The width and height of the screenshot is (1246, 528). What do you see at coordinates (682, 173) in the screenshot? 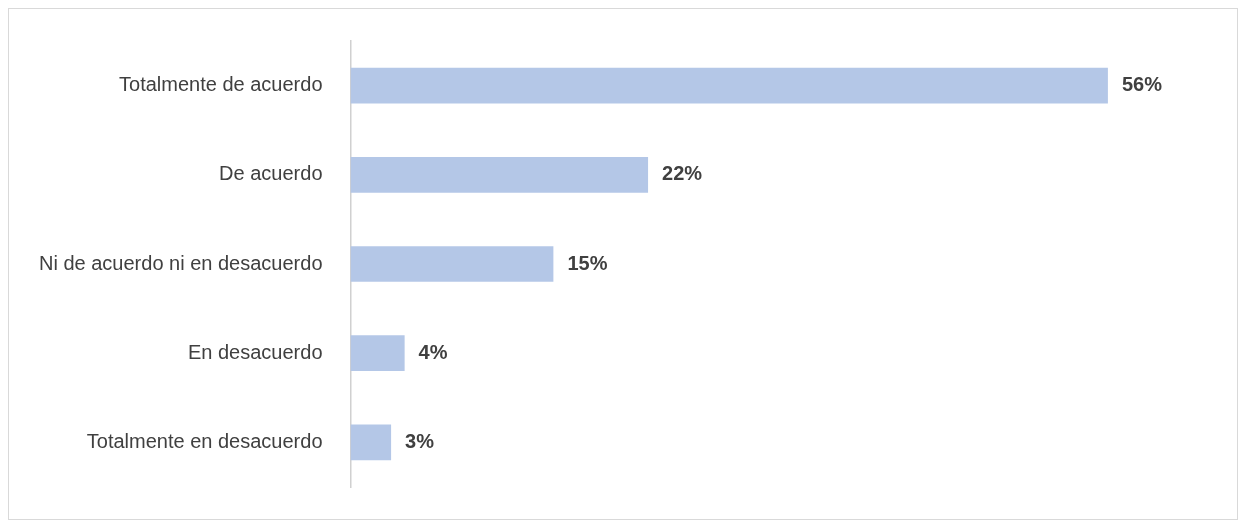
I see `data-label: 22%` at bounding box center [682, 173].